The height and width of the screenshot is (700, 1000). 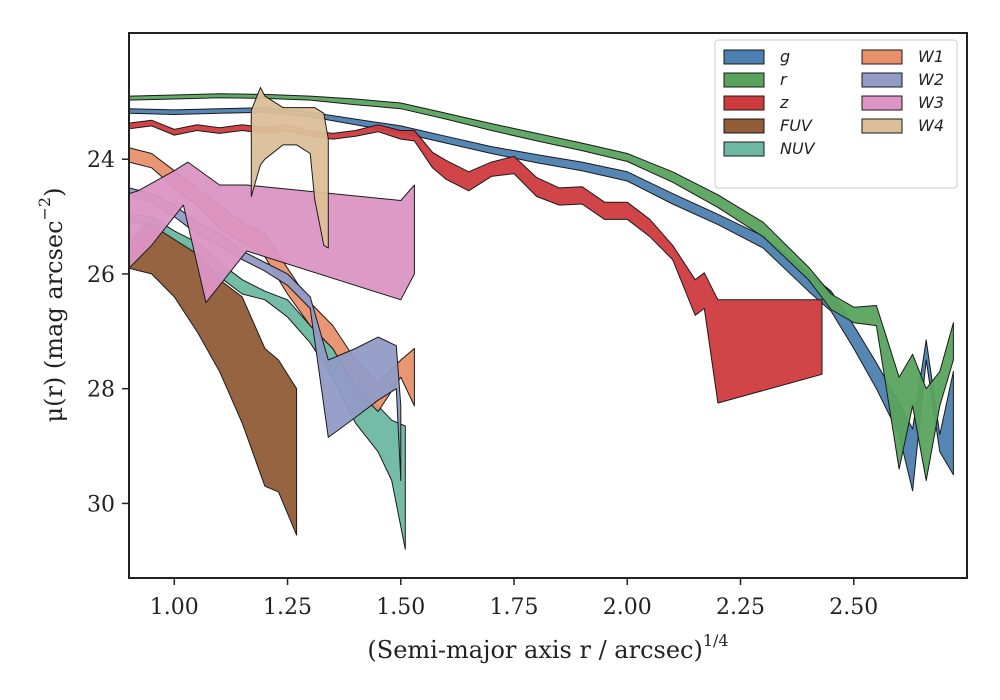 What do you see at coordinates (798, 148) in the screenshot?
I see `legend-label-nuv: NUV` at bounding box center [798, 148].